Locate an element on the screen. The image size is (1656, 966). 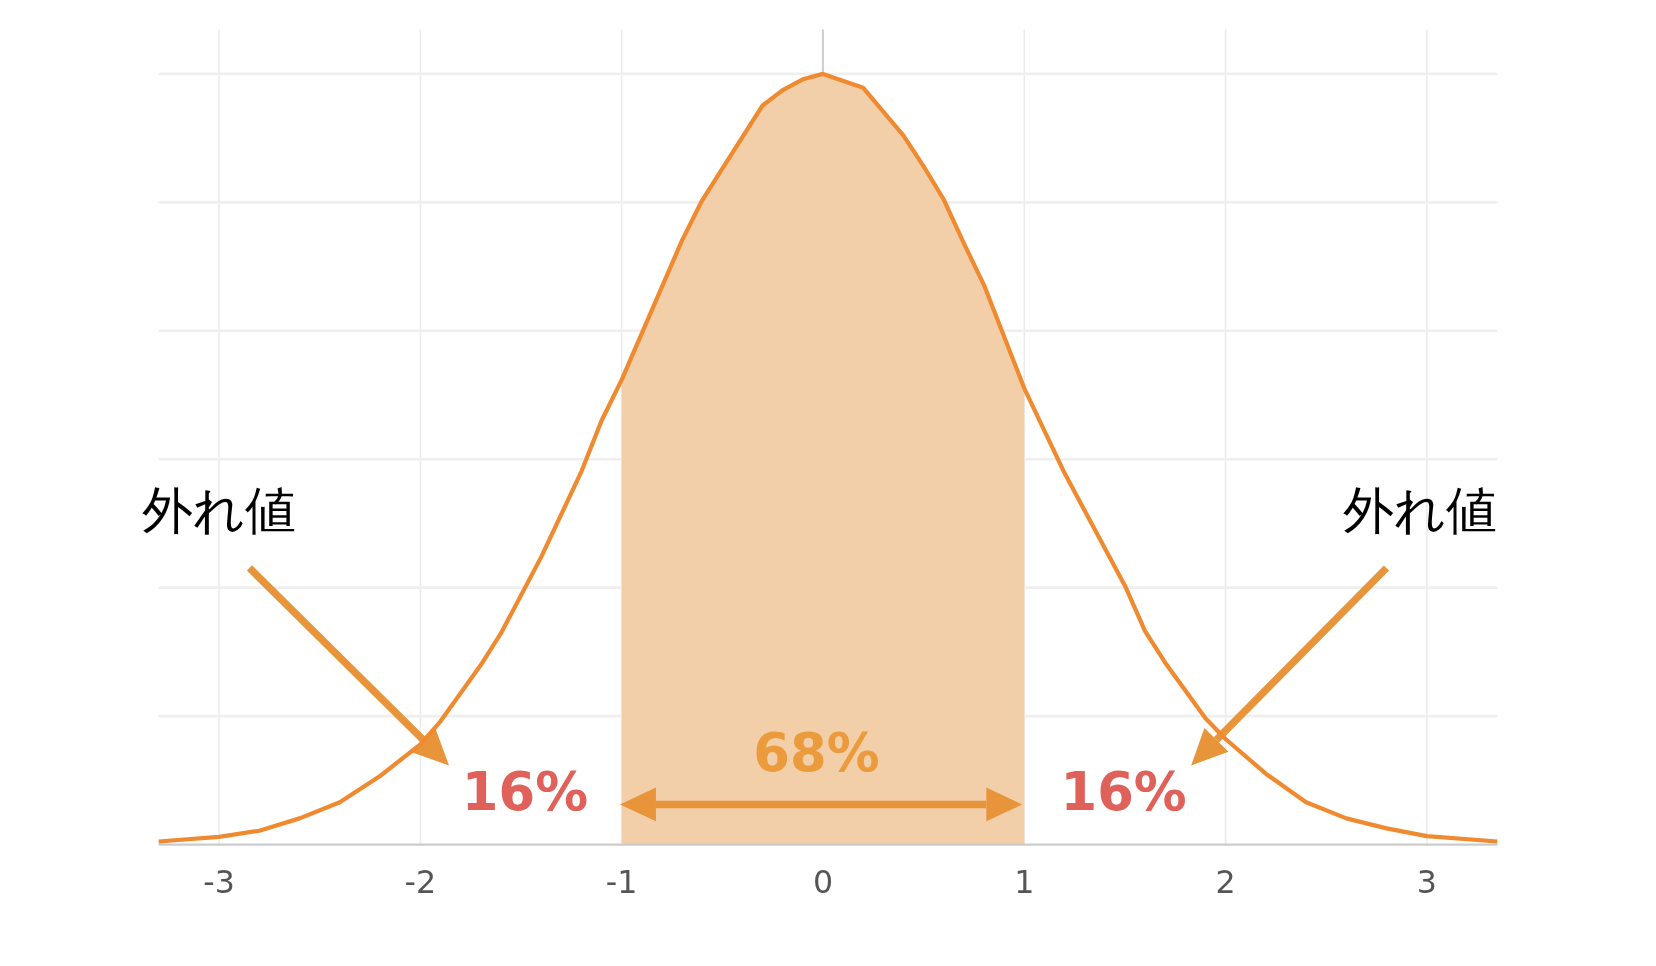
annotation: 68% is located at coordinates (816, 752).